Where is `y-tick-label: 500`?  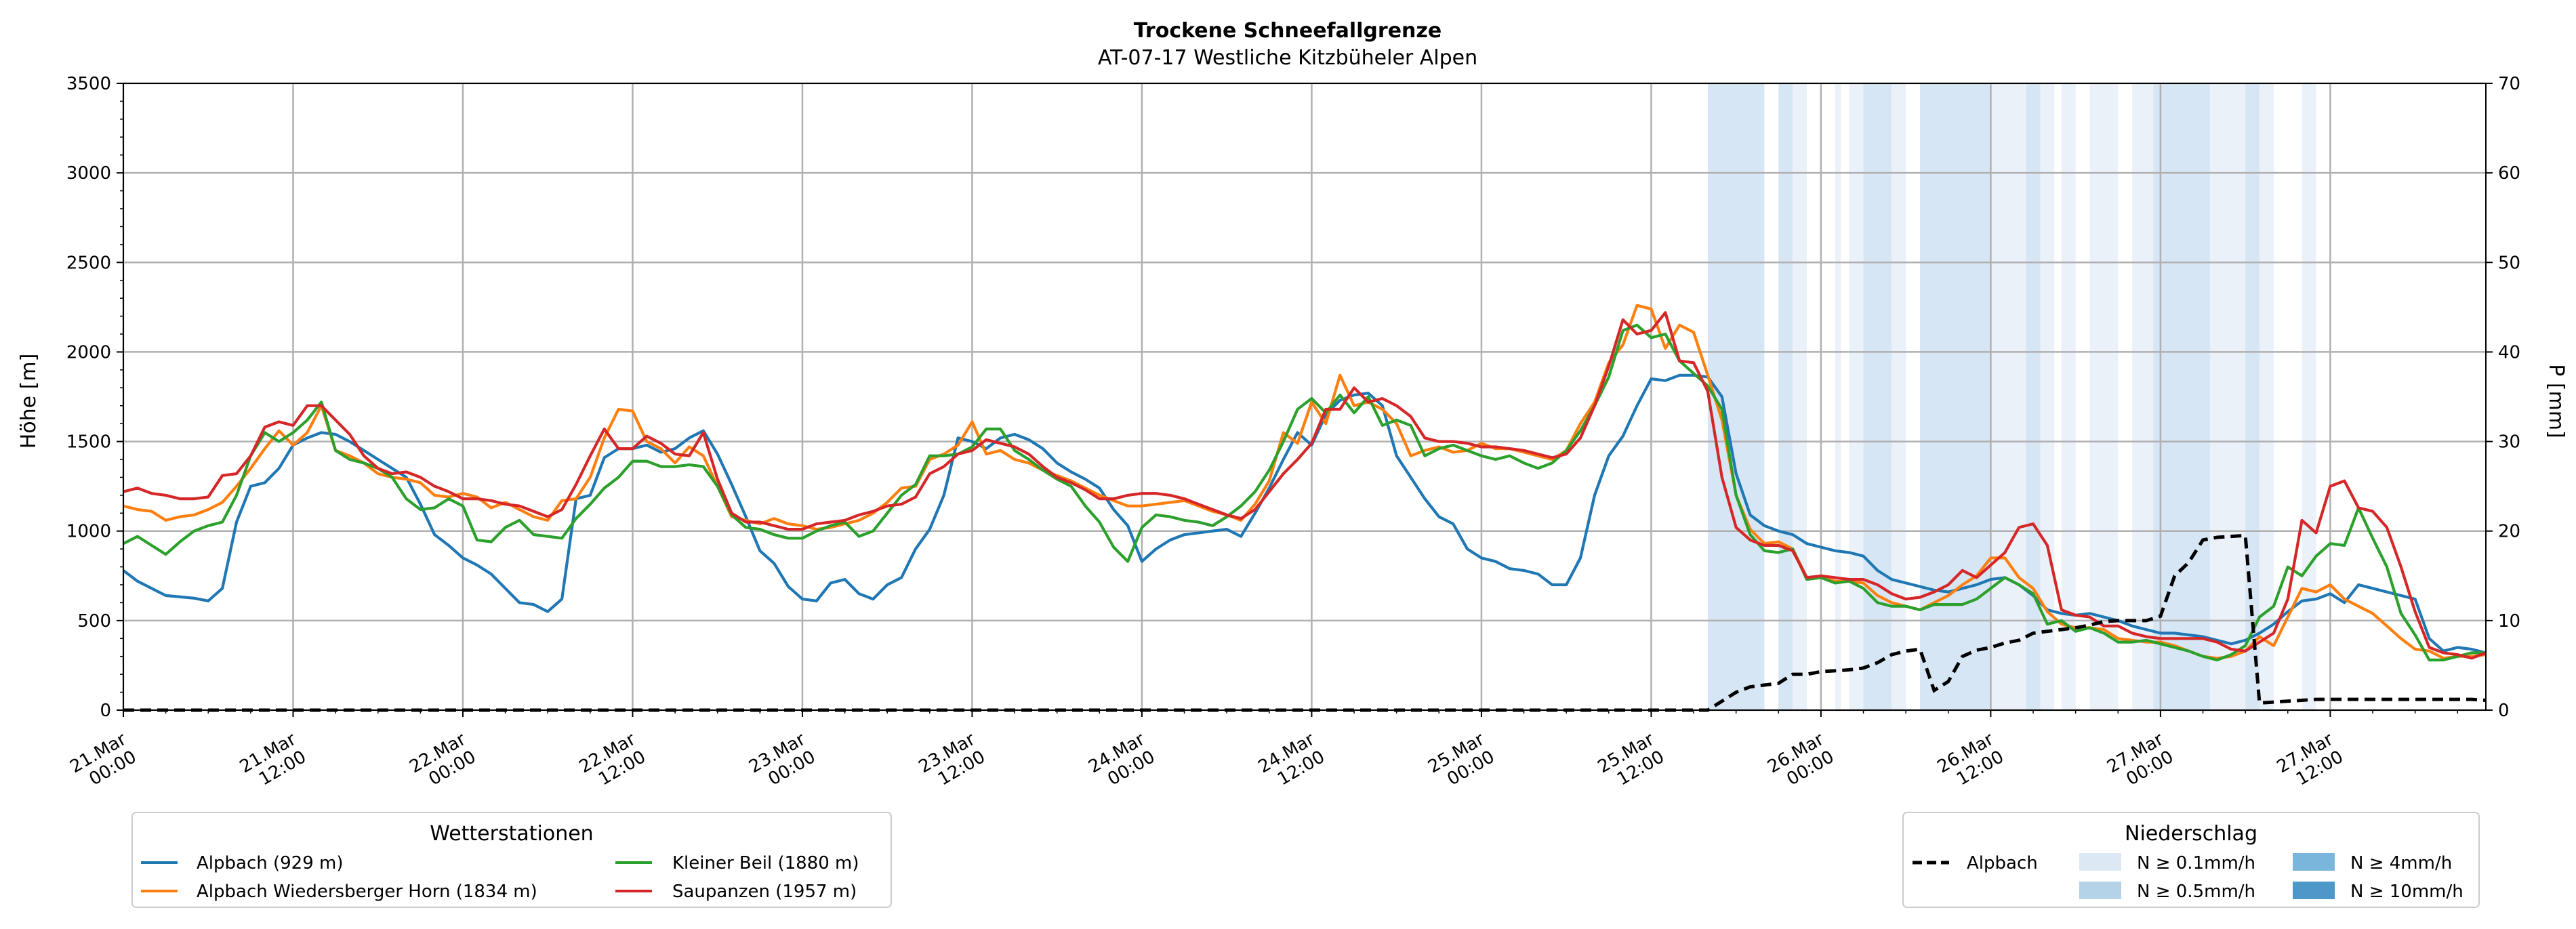
y-tick-label: 500 is located at coordinates (94, 621).